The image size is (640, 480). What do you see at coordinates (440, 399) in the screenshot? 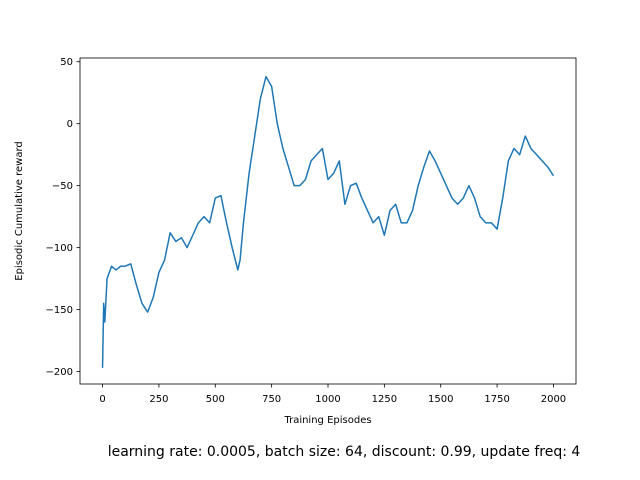
I see `x-tick-label: 1500` at bounding box center [440, 399].